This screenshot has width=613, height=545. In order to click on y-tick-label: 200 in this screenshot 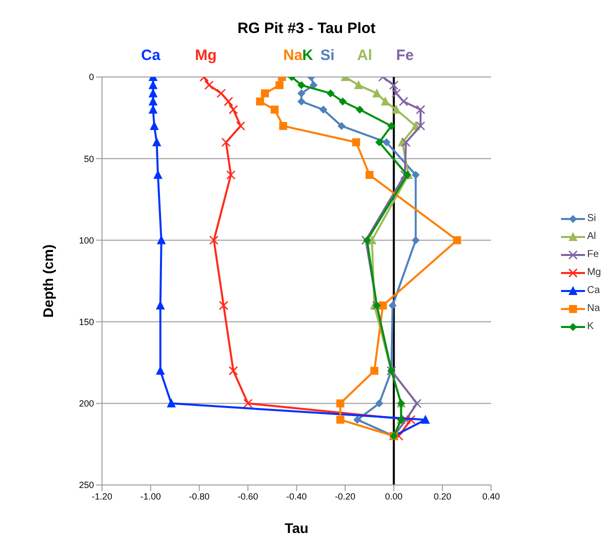, I will do `click(86, 403)`.